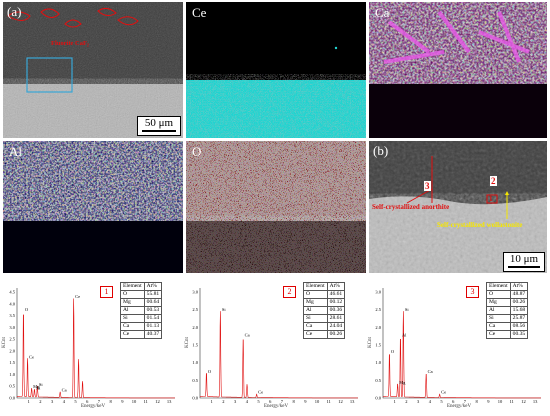 The image size is (550, 416). Describe the element at coordinates (340, 401) in the screenshot. I see `eds-xtick: 12` at that location.